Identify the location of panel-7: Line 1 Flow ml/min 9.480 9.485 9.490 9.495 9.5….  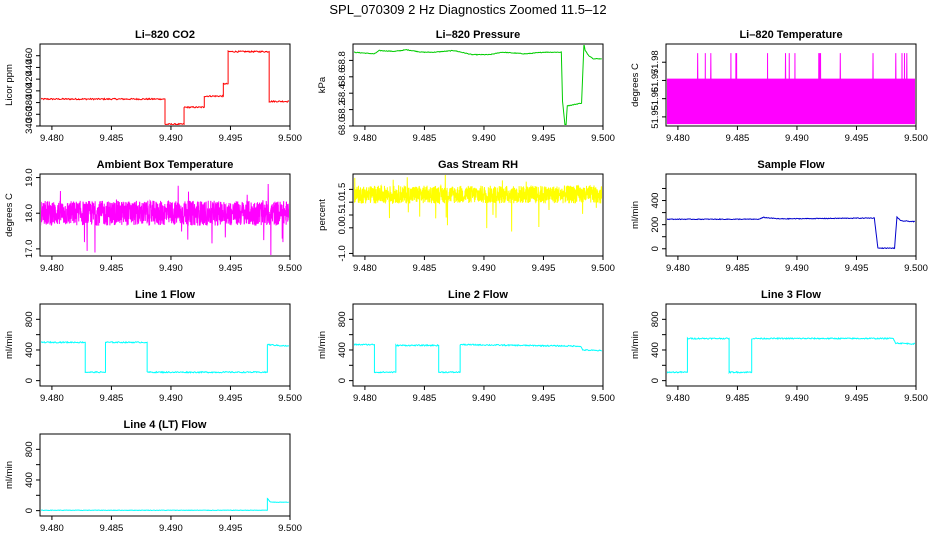
(153, 346).